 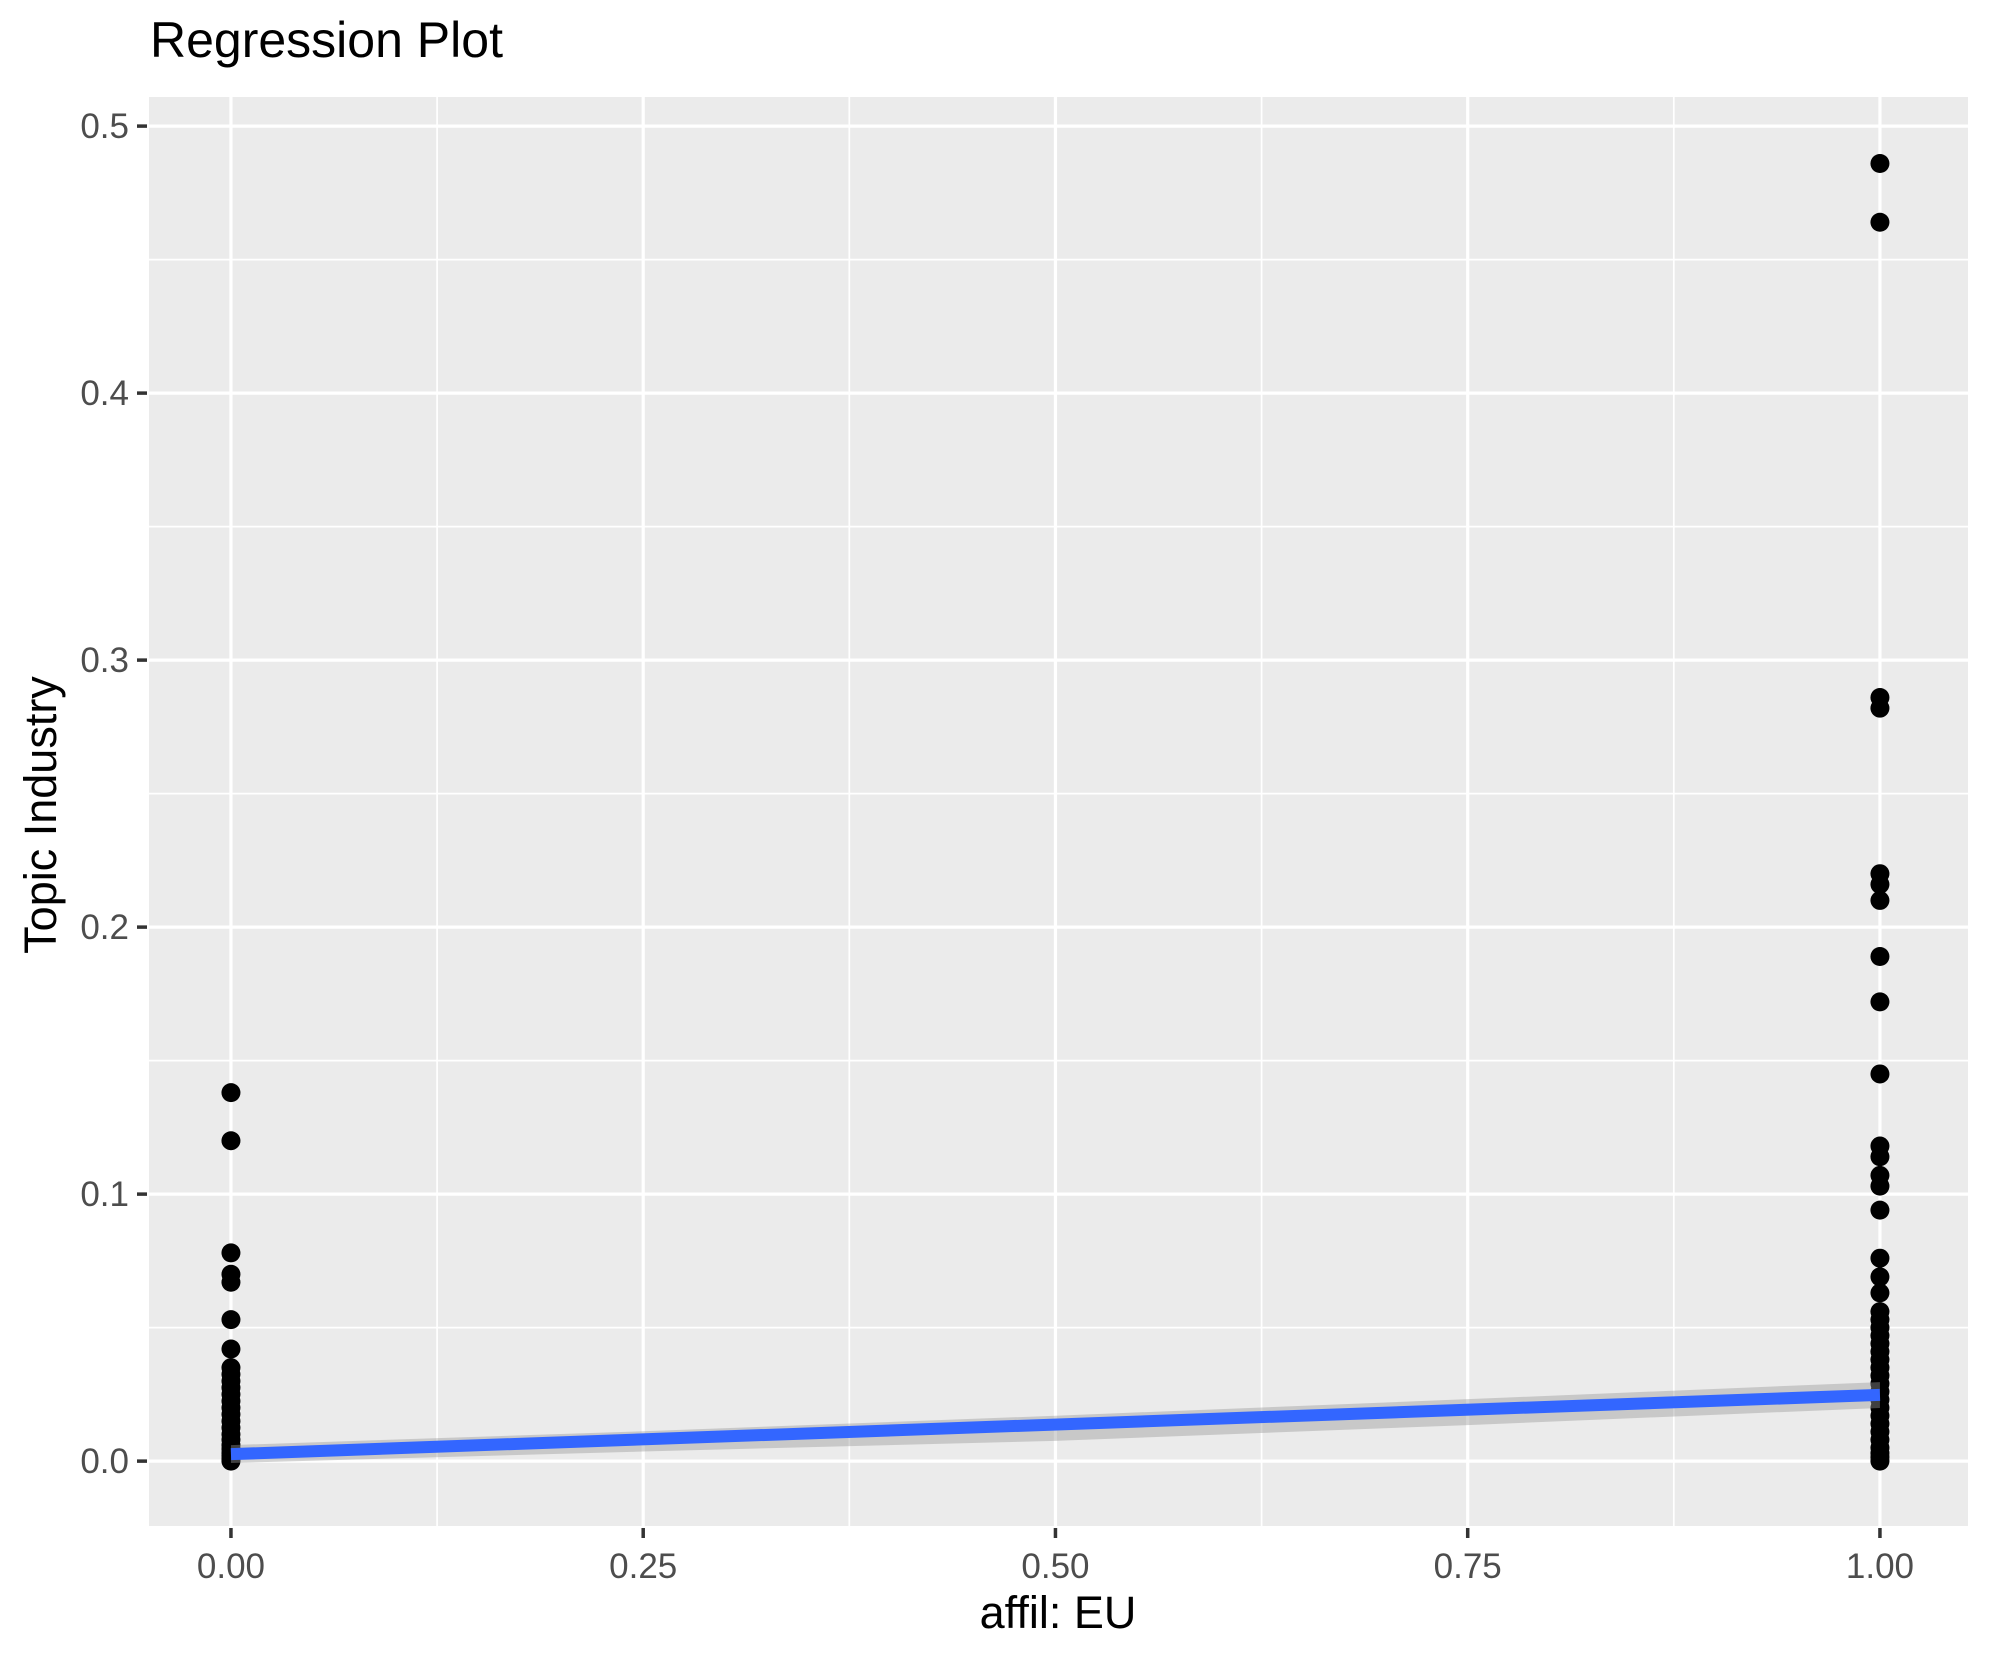 What do you see at coordinates (40, 815) in the screenshot?
I see `y-axis-title: Topic Industry` at bounding box center [40, 815].